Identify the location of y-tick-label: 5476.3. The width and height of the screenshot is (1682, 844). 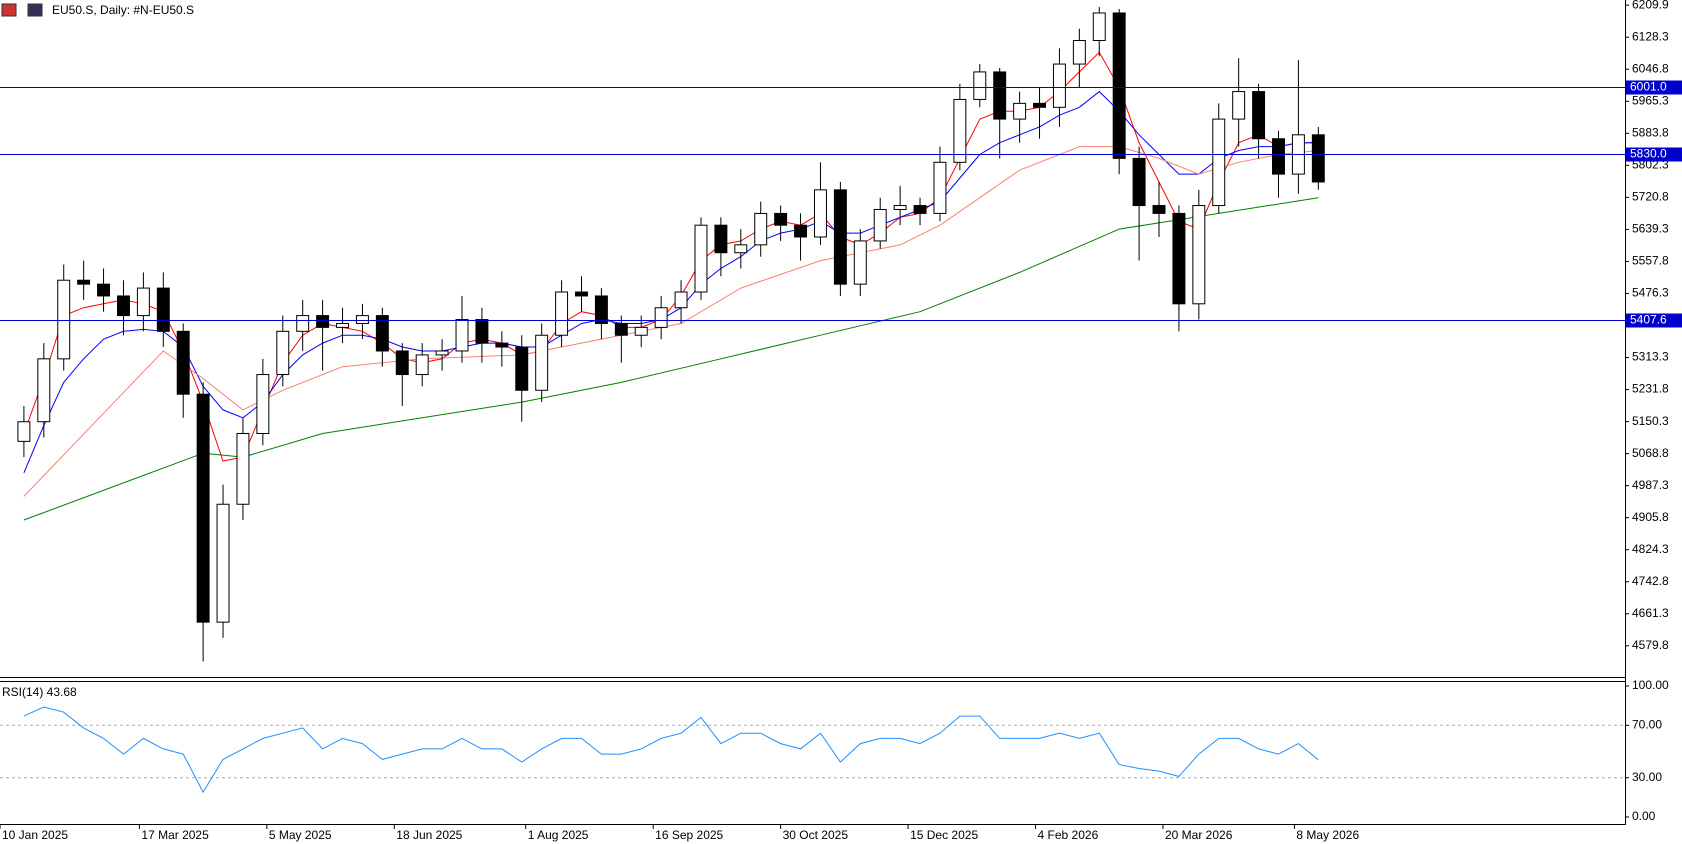
(1650, 293).